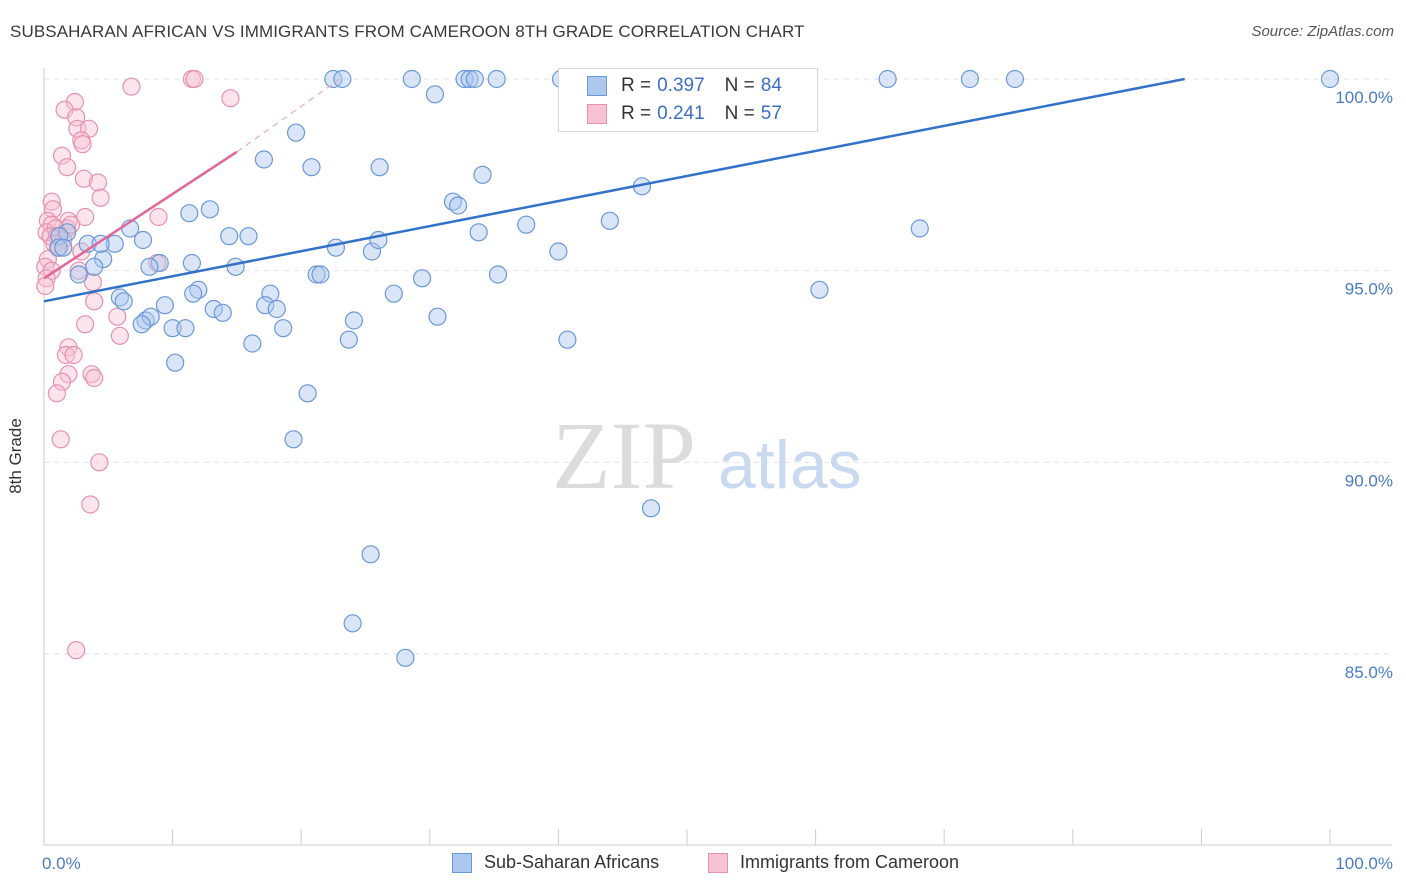 Image resolution: width=1406 pixels, height=892 pixels. What do you see at coordinates (61, 863) in the screenshot?
I see `x-tick-label: 0.0%` at bounding box center [61, 863].